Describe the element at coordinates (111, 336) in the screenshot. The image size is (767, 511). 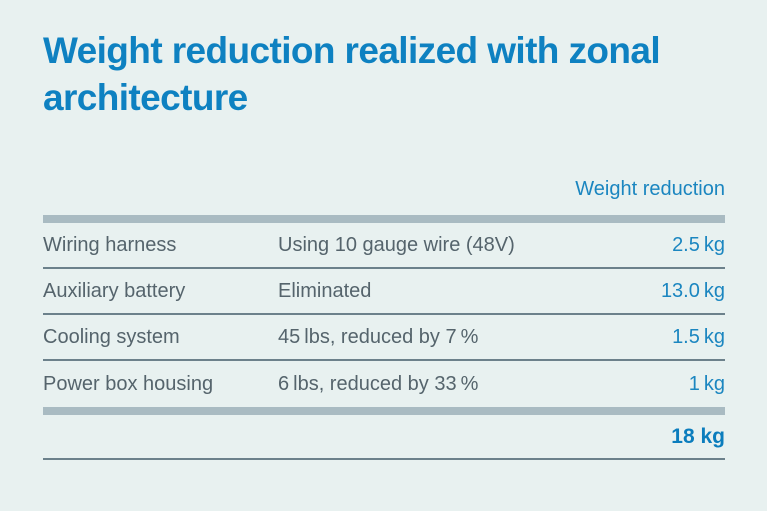
I see `row-item-label: Cooling system` at that location.